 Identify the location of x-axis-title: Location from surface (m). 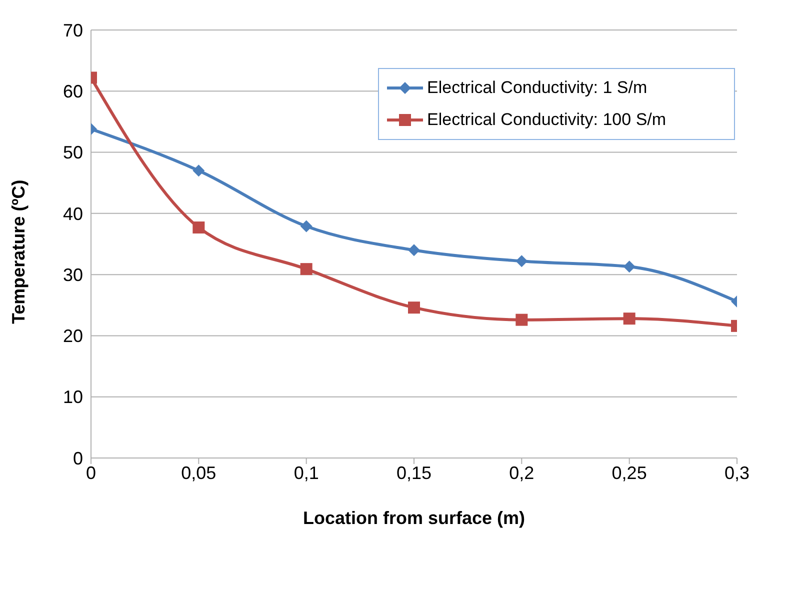
(414, 518).